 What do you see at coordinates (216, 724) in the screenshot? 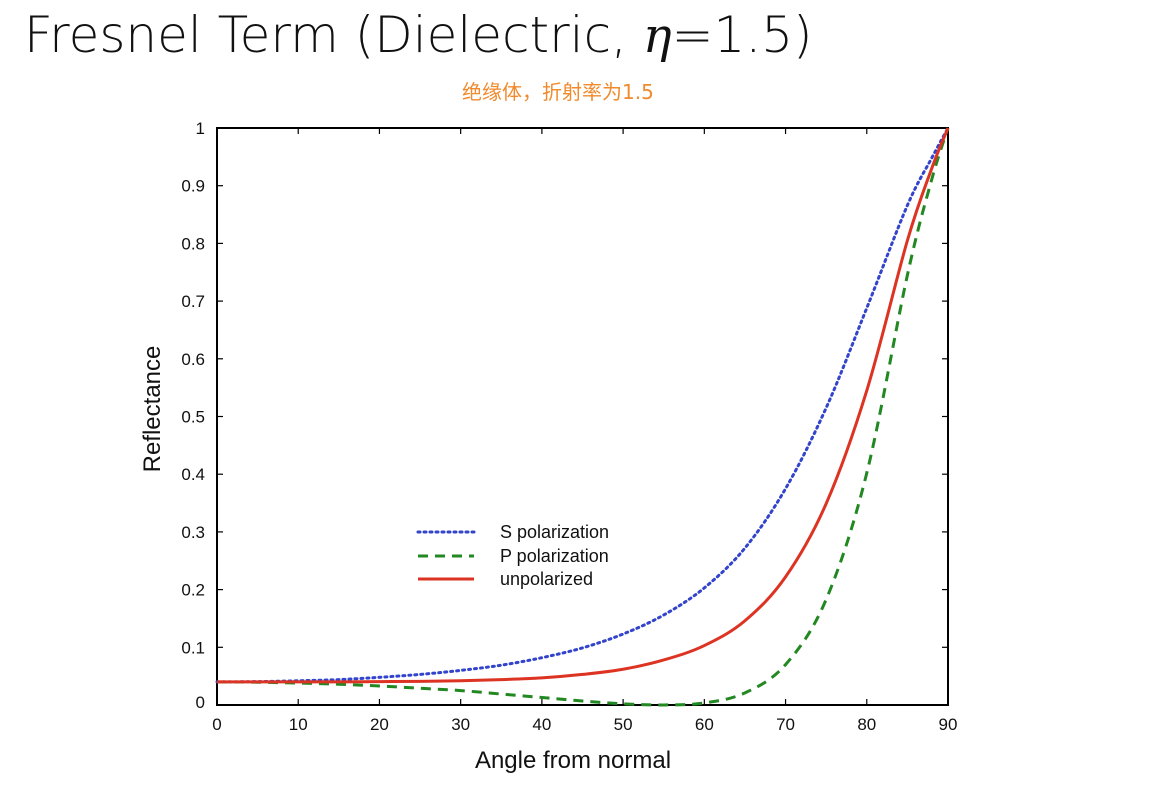
I see `x-tick-label: 0` at bounding box center [216, 724].